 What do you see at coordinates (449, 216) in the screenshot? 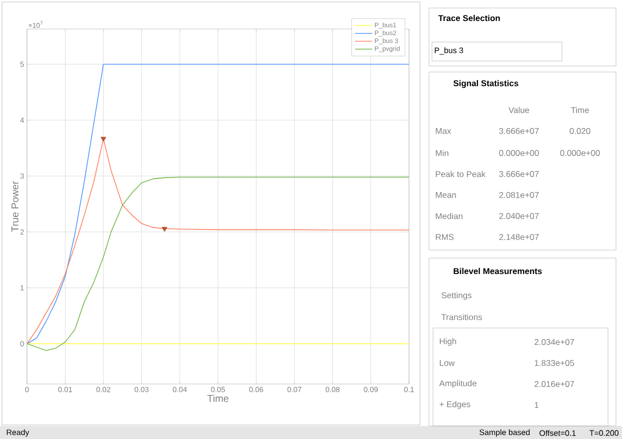
I see `text: Median` at bounding box center [449, 216].